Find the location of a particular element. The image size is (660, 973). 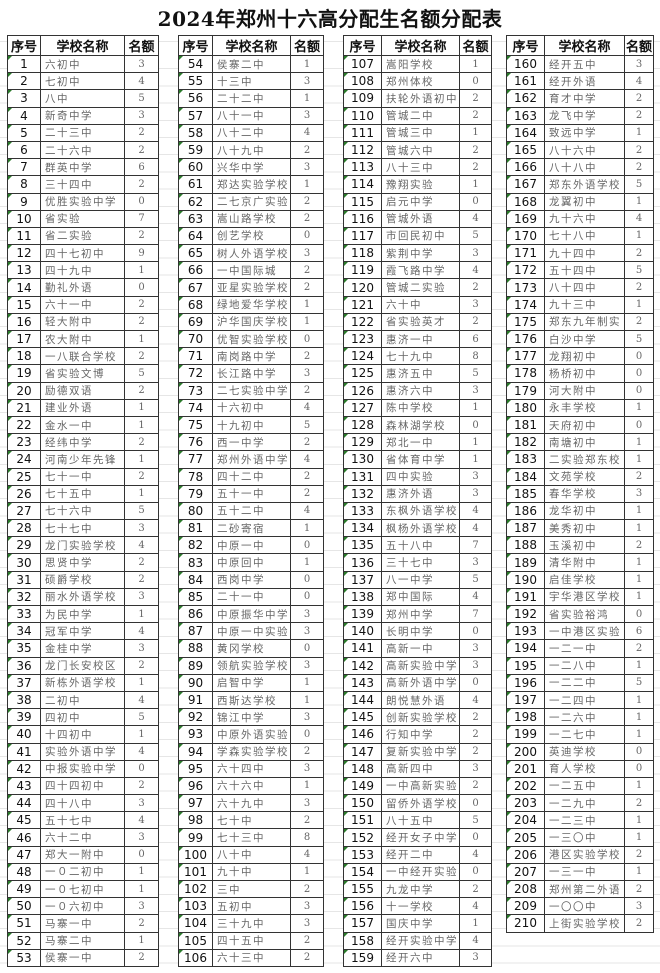

row-number: 121 is located at coordinates (362, 304).